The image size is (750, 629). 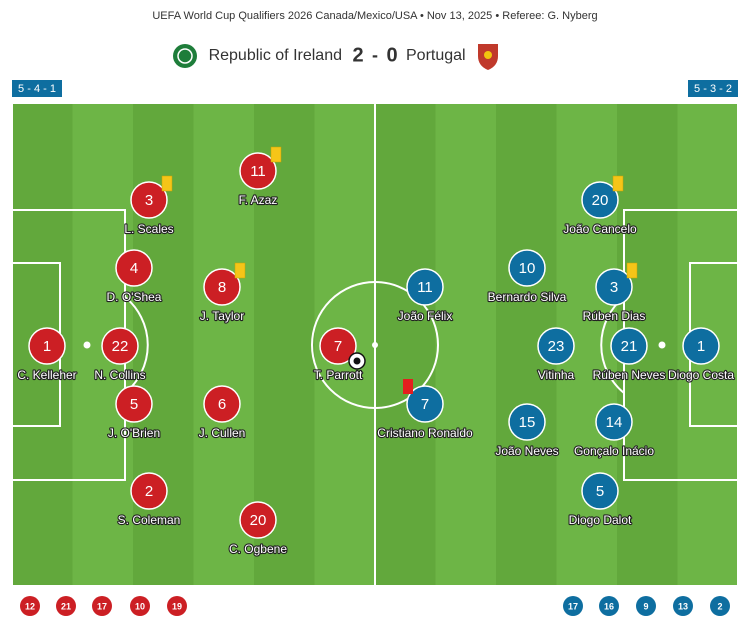 I want to click on player-name: João Neves, so click(x=526, y=451).